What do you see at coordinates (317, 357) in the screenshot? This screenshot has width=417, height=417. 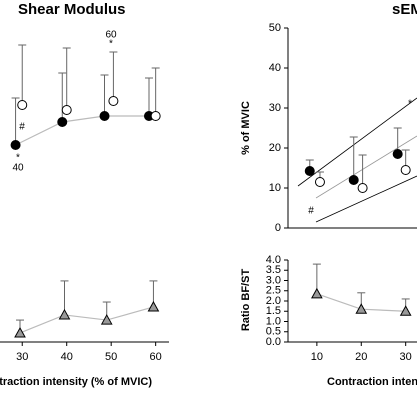 I see `x-tick-label: 10` at bounding box center [317, 357].